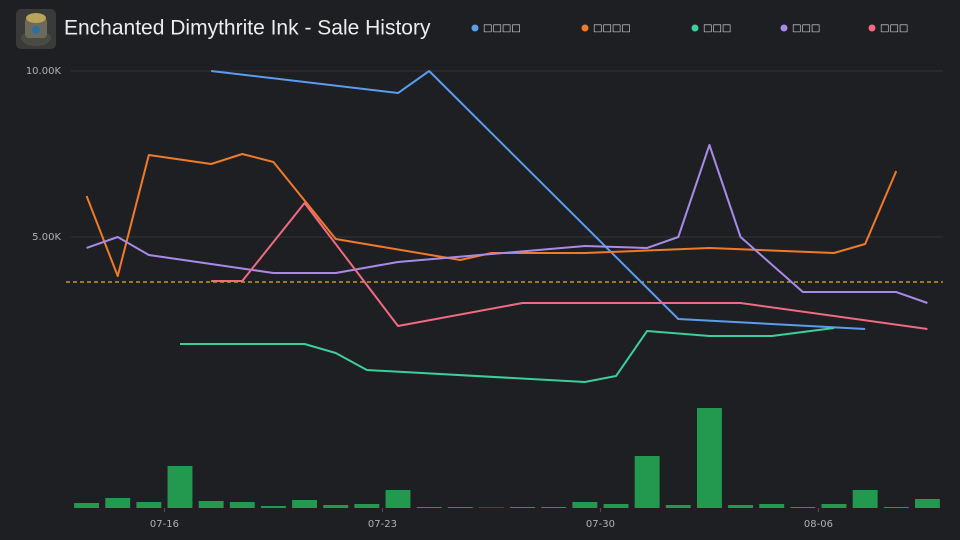 This screenshot has height=540, width=960. I want to click on y-tick-label: 5.00K, so click(46, 237).